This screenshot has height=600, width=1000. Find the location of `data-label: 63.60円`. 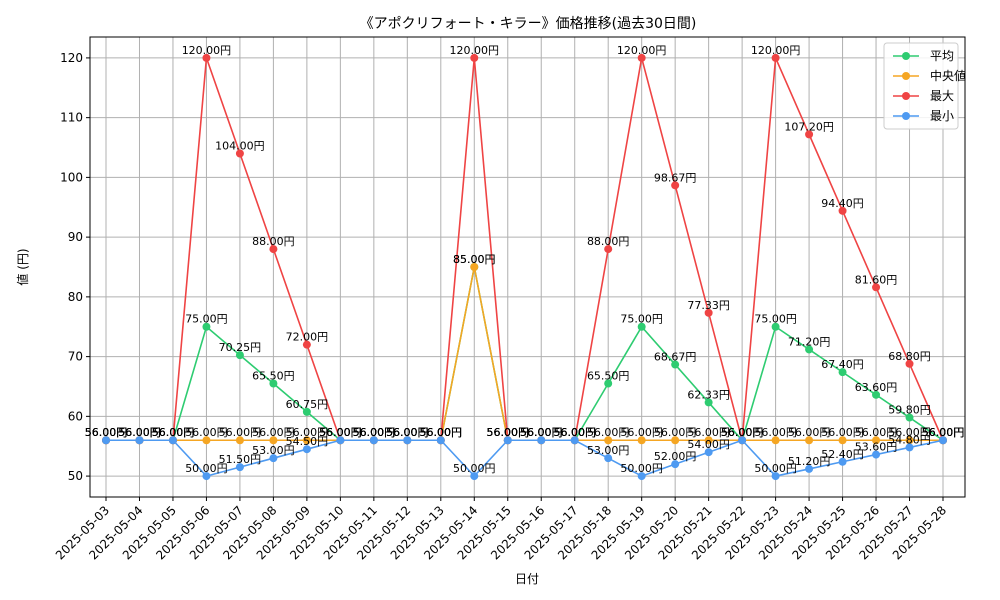

data-label: 63.60円 is located at coordinates (876, 387).